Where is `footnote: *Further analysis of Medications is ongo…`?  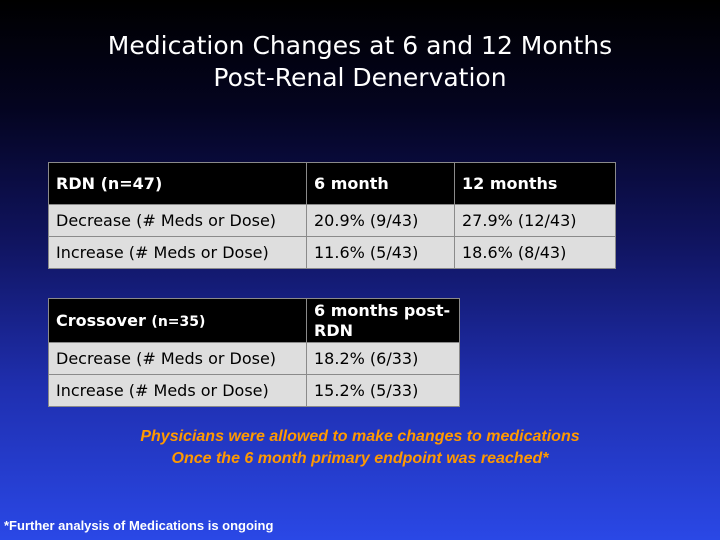
footnote: *Further analysis of Medications is ongo… is located at coordinates (139, 525).